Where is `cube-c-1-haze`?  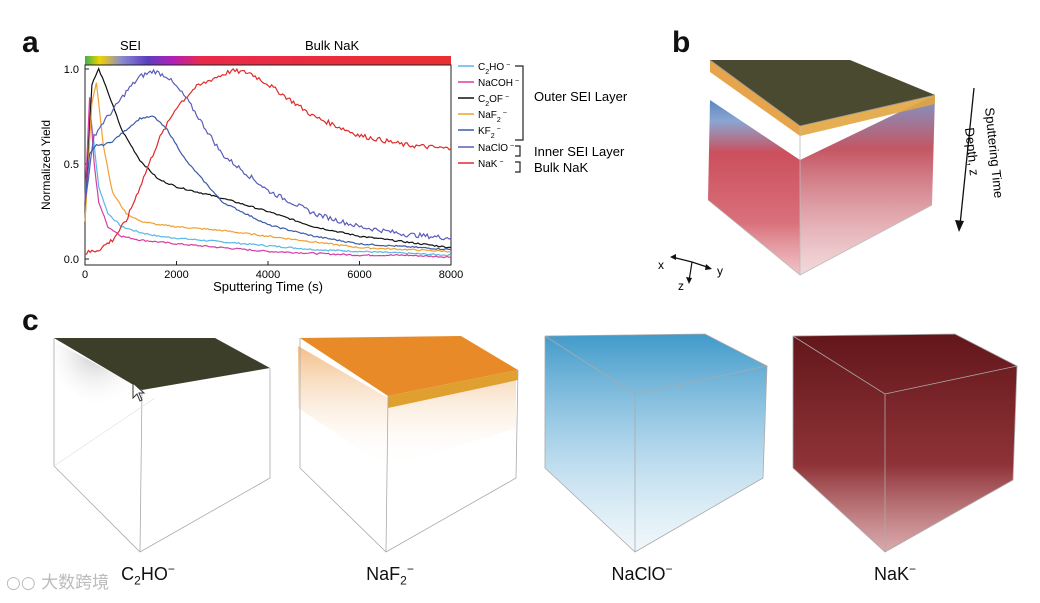 cube-c-1-haze is located at coordinates (96, 389).